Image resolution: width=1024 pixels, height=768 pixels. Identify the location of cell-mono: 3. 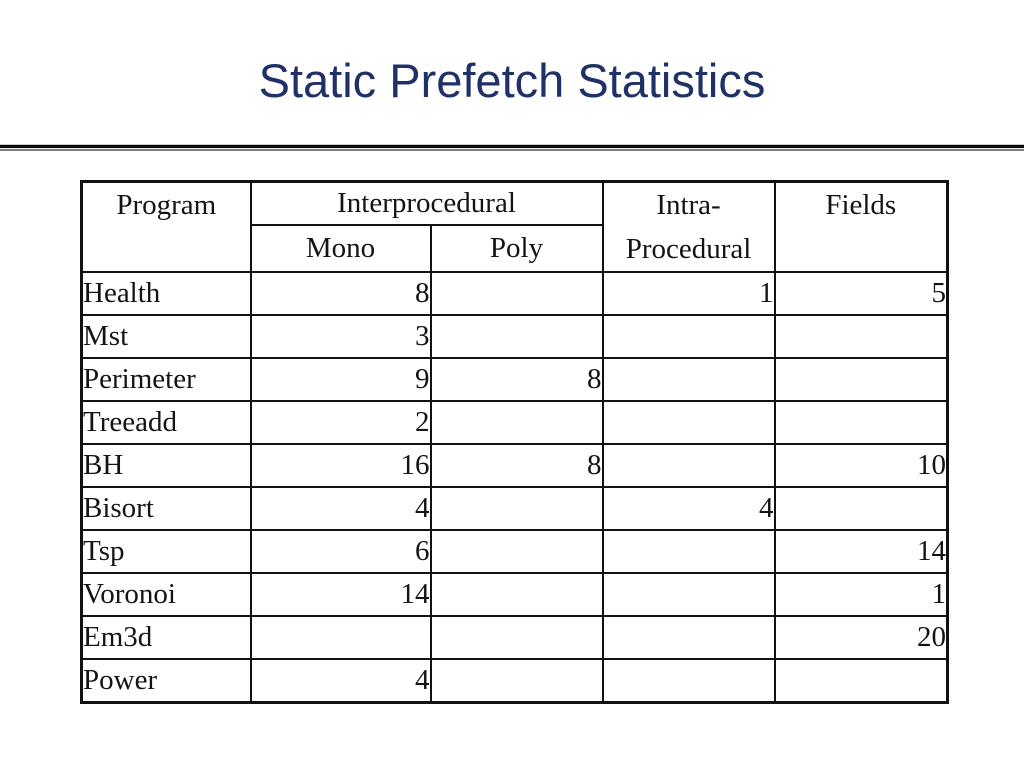
(340, 336).